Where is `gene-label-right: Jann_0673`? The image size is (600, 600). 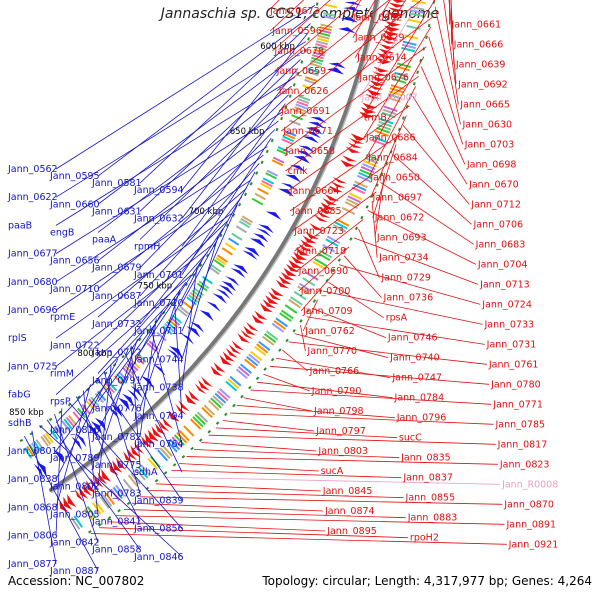 gene-label-right: Jann_0673 is located at coordinates (294, 11).